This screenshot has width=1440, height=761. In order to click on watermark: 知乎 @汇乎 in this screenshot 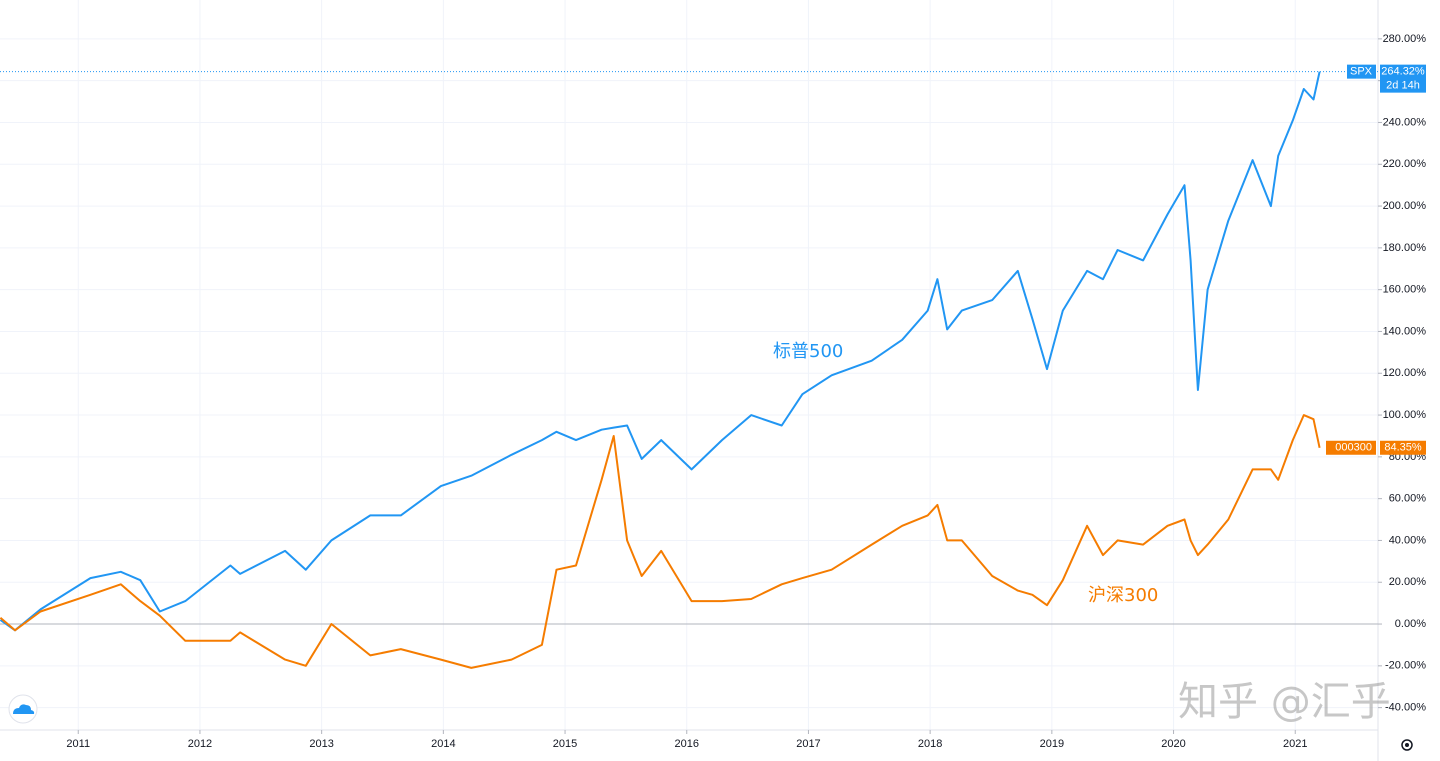, I will do `click(1284, 702)`.